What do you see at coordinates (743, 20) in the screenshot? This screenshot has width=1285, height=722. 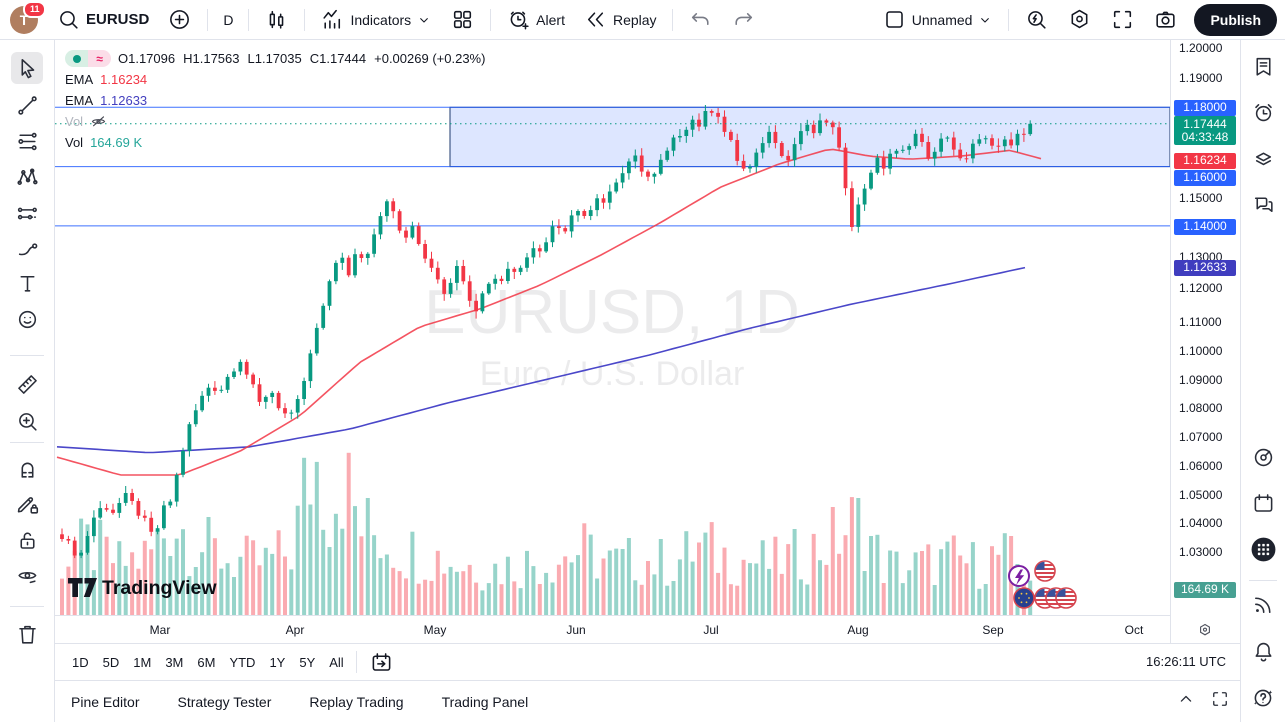 I see `redo-button` at bounding box center [743, 20].